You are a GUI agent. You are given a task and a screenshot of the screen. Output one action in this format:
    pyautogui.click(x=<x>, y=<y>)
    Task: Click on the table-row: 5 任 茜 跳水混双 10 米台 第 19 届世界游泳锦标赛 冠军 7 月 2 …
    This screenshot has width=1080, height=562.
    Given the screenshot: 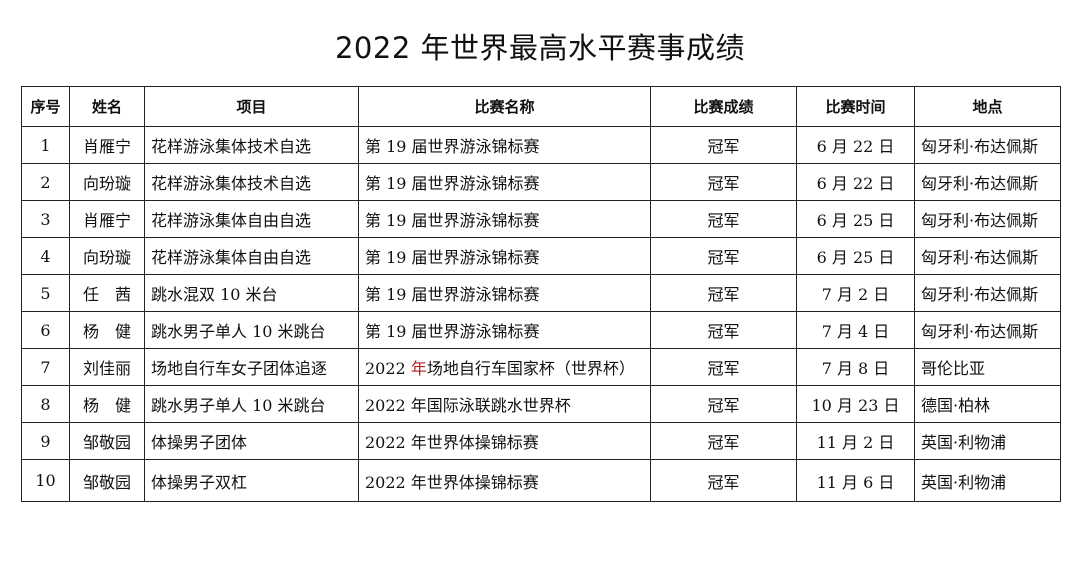 What is the action you would take?
    pyautogui.click(x=541, y=293)
    